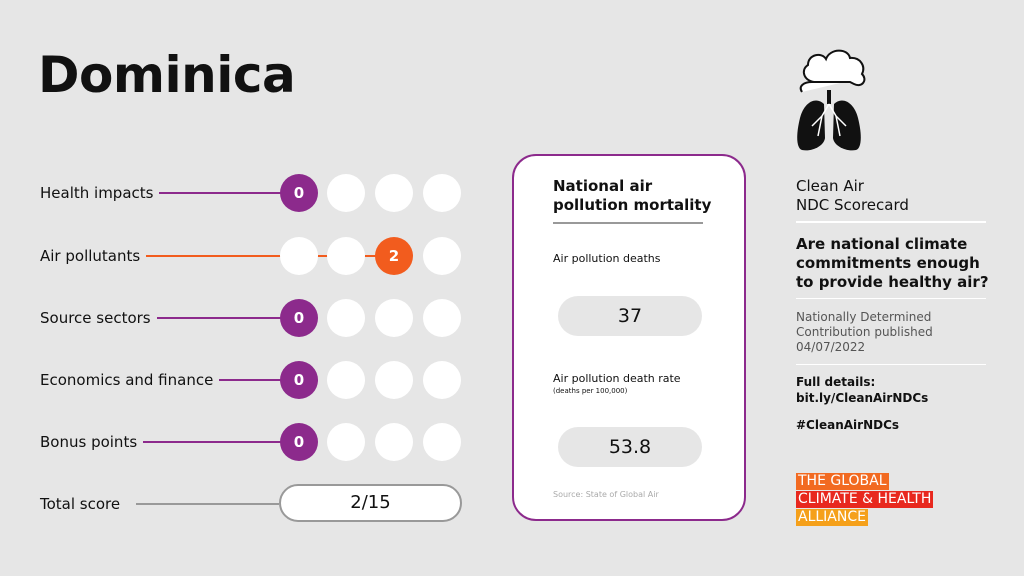 The height and width of the screenshot is (576, 1024). Describe the element at coordinates (89, 442) in the screenshot. I see `row-label: Bonus points` at that location.